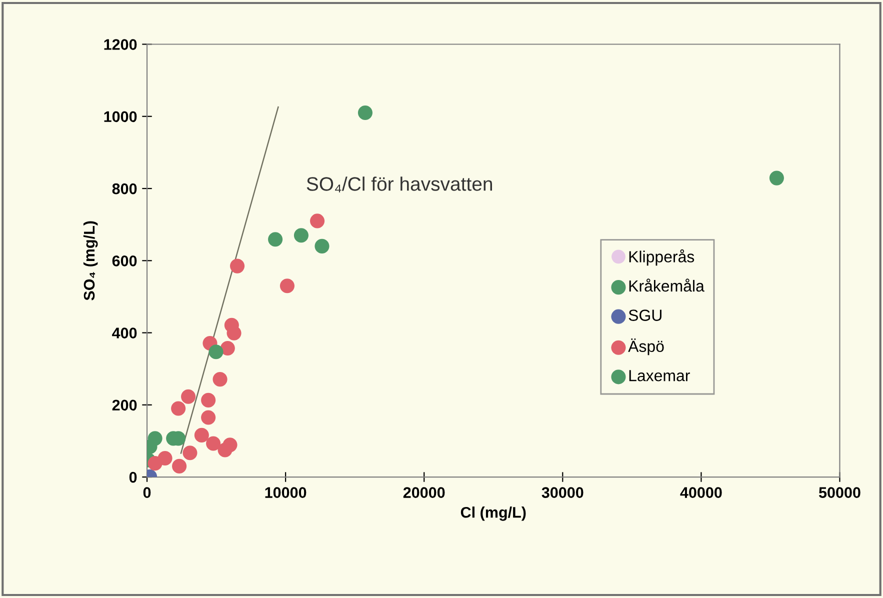 The width and height of the screenshot is (883, 598). I want to click on y-tick-label: 200, so click(124, 405).